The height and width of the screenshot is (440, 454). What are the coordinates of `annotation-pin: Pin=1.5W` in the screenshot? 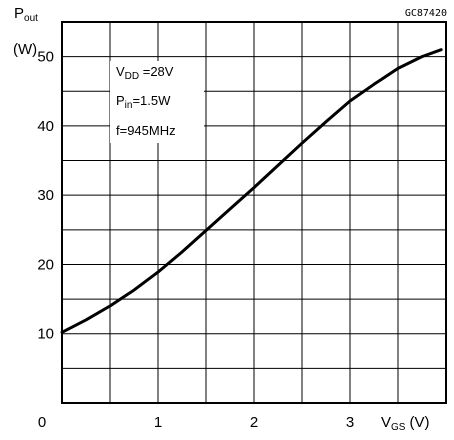 It's located at (143, 102).